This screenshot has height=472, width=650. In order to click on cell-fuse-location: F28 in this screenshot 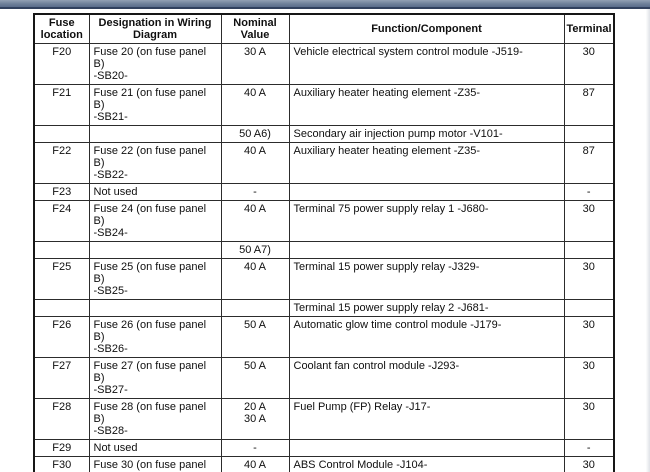, I will do `click(61, 419)`.